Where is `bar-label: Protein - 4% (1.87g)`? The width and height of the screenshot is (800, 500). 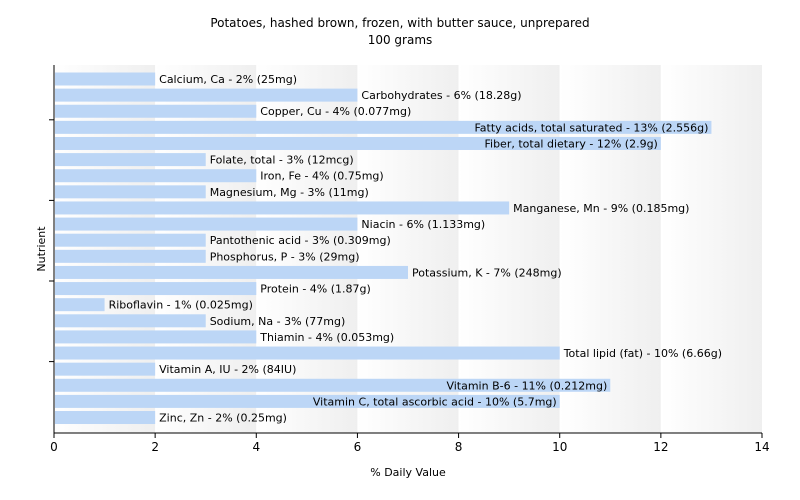
bar-label: Protein - 4% (1.87g) is located at coordinates (315, 289).